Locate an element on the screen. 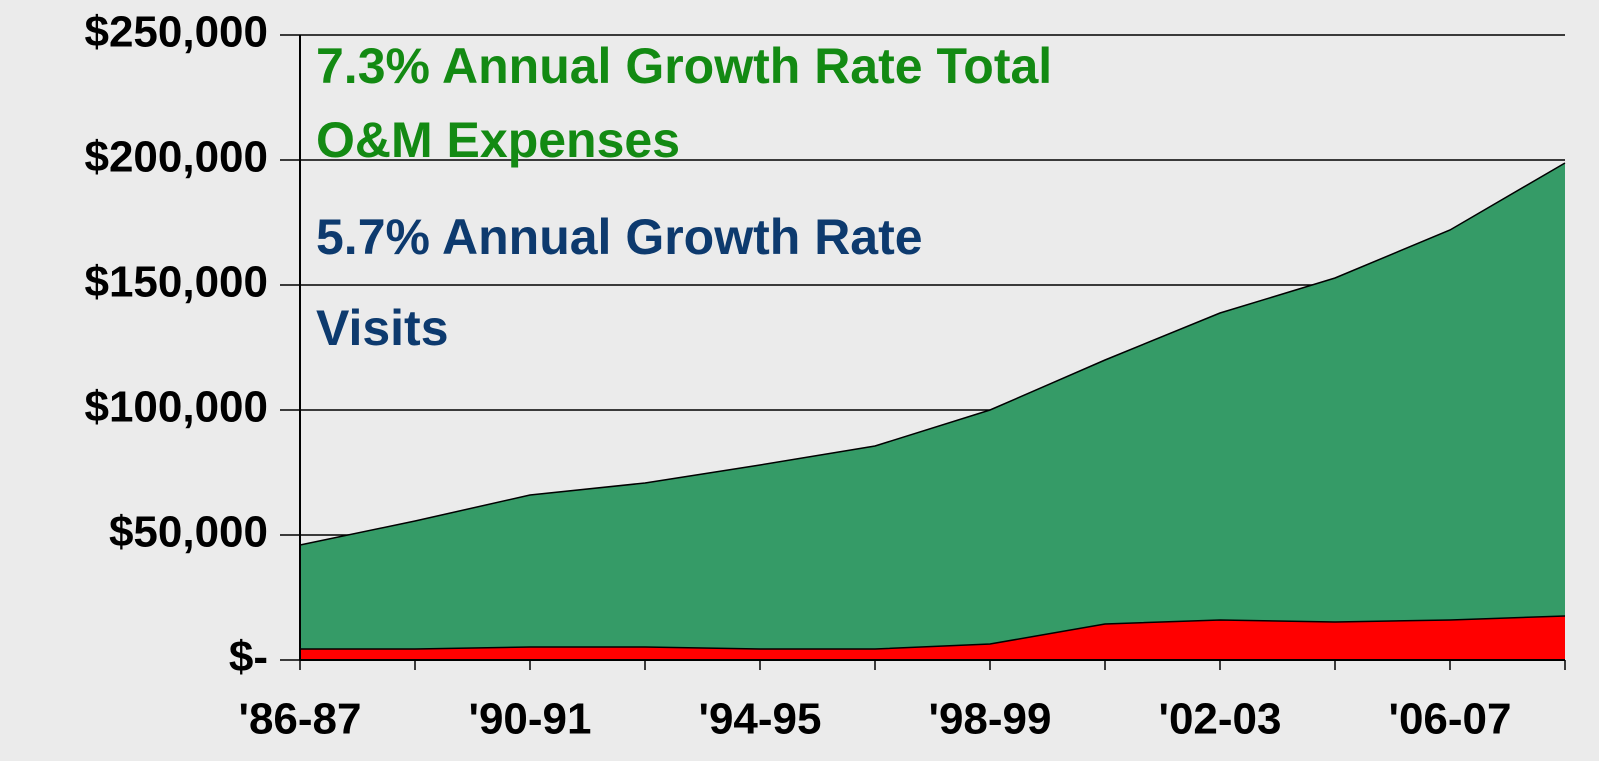  annotation: O&M Expenses is located at coordinates (498, 140).